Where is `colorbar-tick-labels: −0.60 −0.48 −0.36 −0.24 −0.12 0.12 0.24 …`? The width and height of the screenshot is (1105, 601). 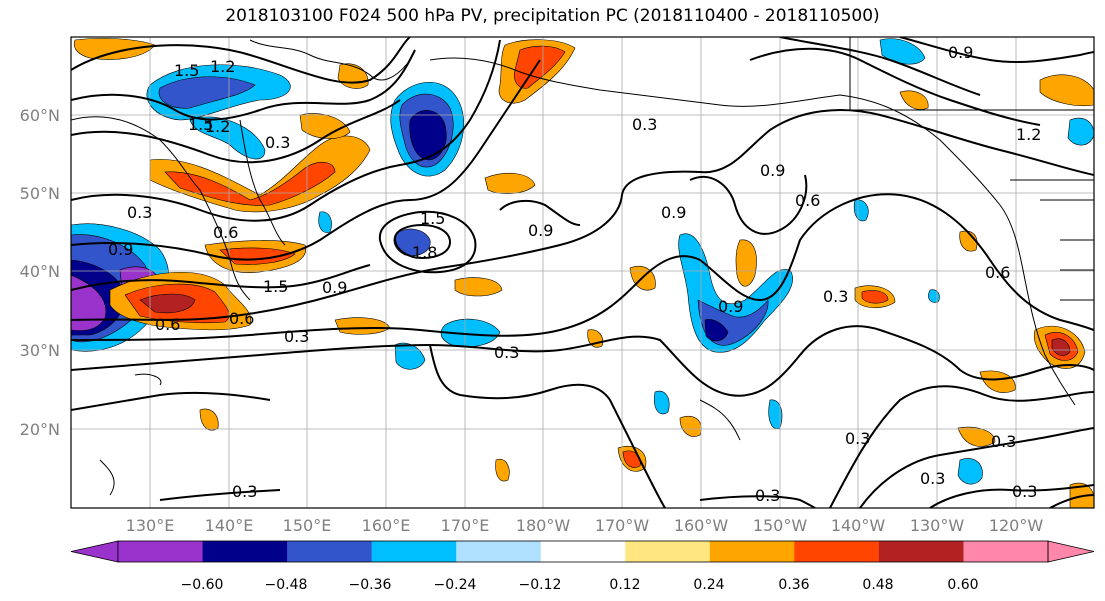 colorbar-tick-labels: −0.60 −0.48 −0.36 −0.24 −0.12 0.12 0.24 … is located at coordinates (580, 585).